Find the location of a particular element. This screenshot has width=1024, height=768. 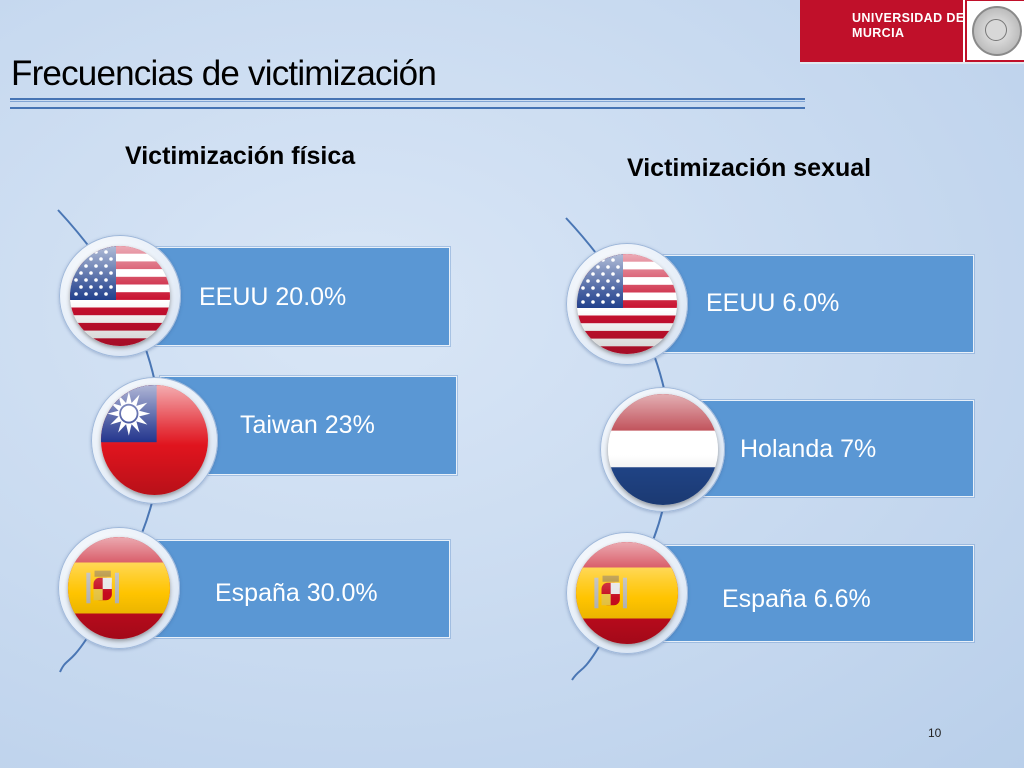

logo-text: UNIVERSIDAD DE MURCIA is located at coordinates (908, 26).